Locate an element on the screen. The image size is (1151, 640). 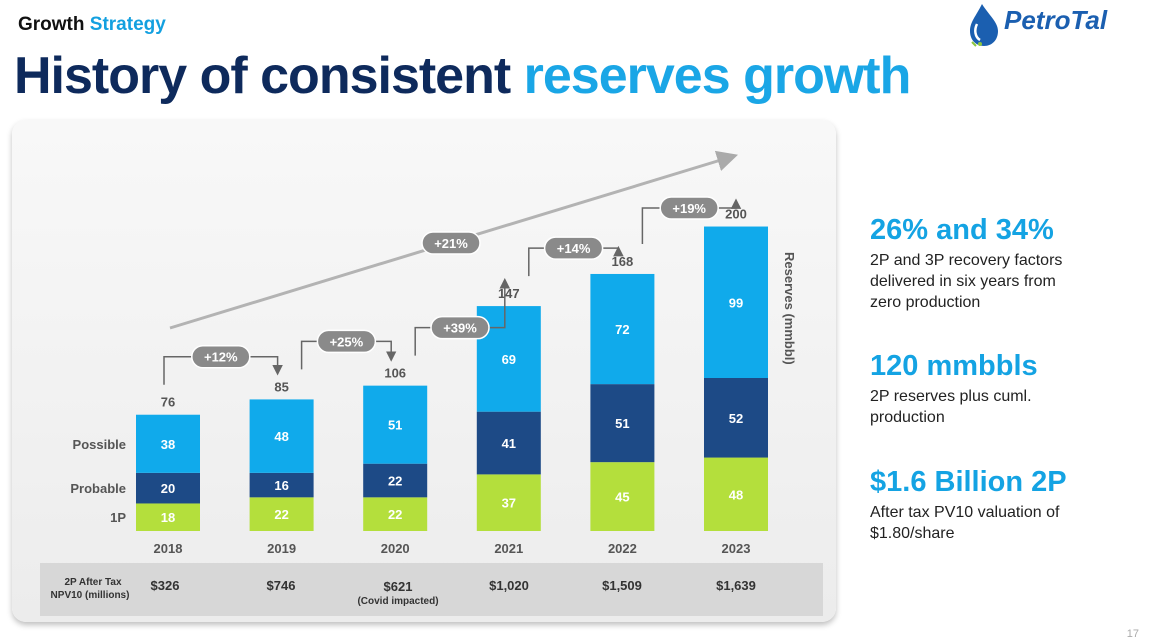
kicker-word: Growth is located at coordinates (51, 24).